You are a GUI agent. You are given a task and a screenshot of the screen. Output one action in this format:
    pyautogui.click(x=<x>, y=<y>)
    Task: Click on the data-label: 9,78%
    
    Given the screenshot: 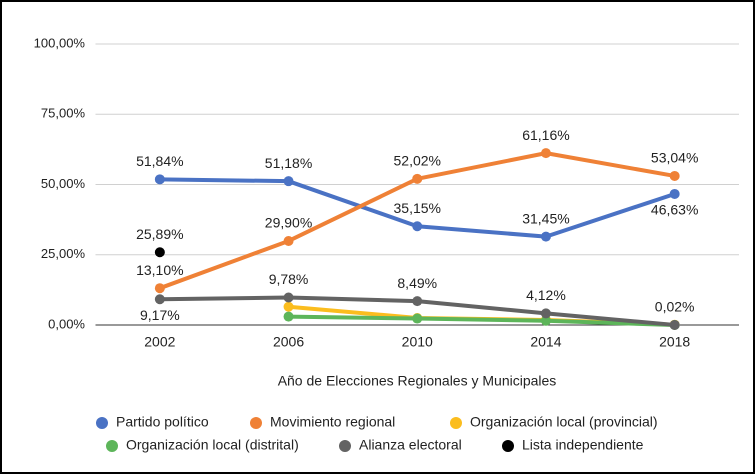 What is the action you would take?
    pyautogui.click(x=289, y=279)
    